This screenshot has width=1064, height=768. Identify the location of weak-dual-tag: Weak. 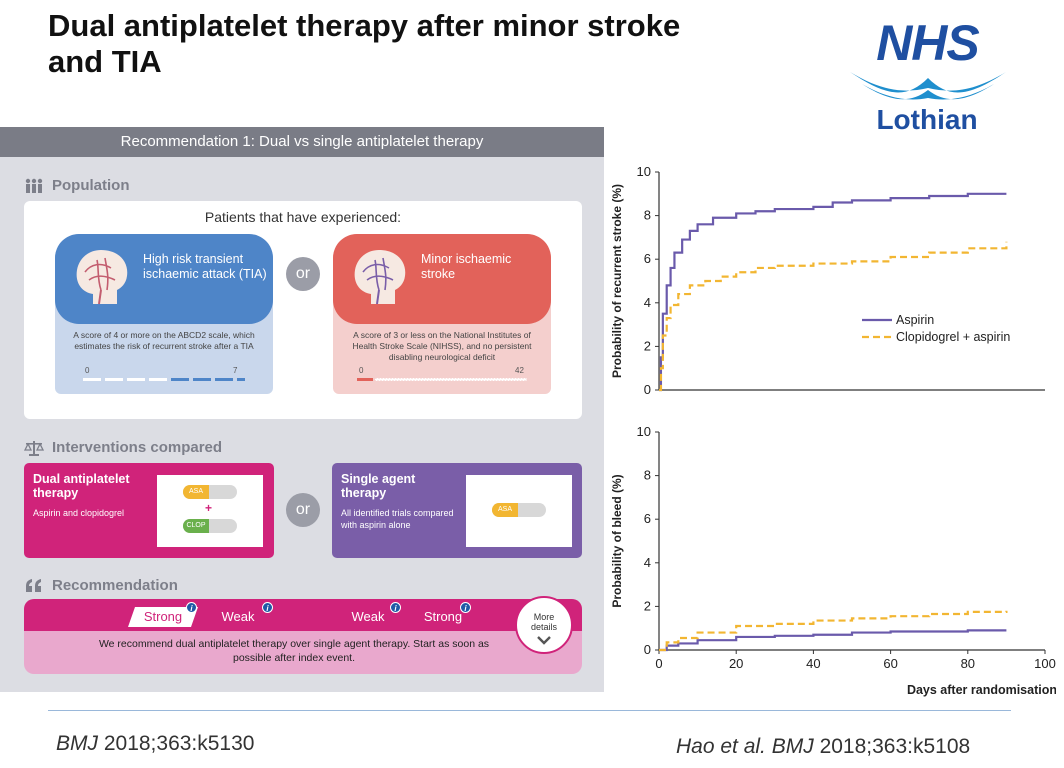
(238, 616).